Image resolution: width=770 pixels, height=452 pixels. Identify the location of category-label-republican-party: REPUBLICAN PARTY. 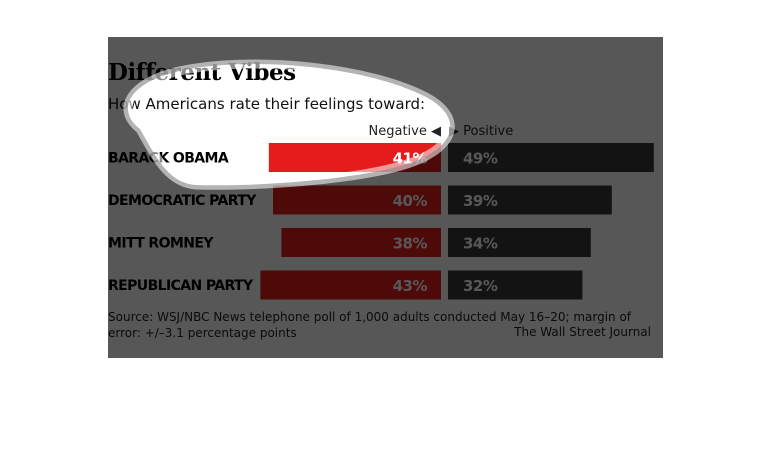
(181, 286).